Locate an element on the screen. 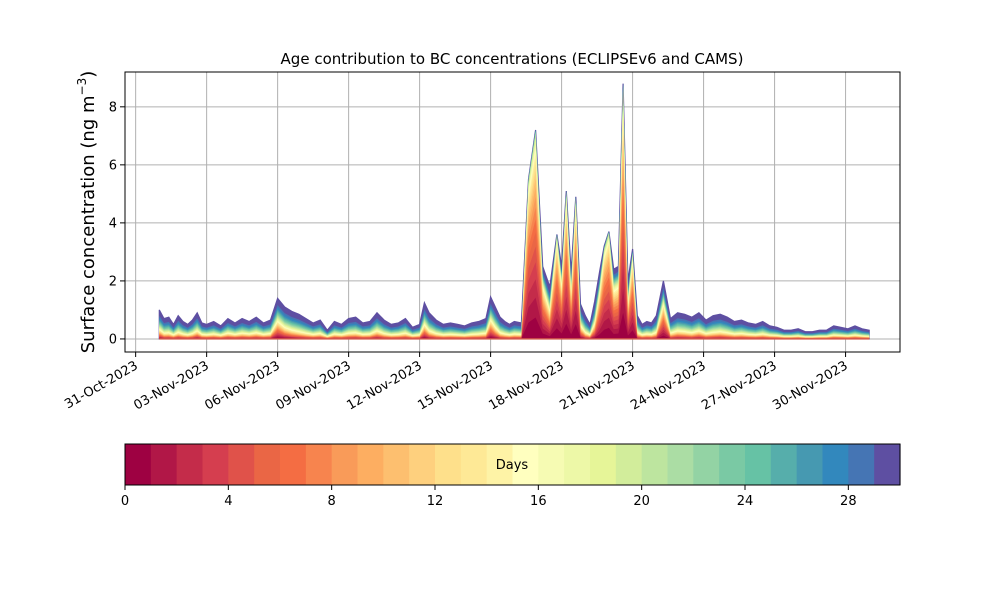  x-tick-label: 21-Nov-2023 is located at coordinates (597, 385).